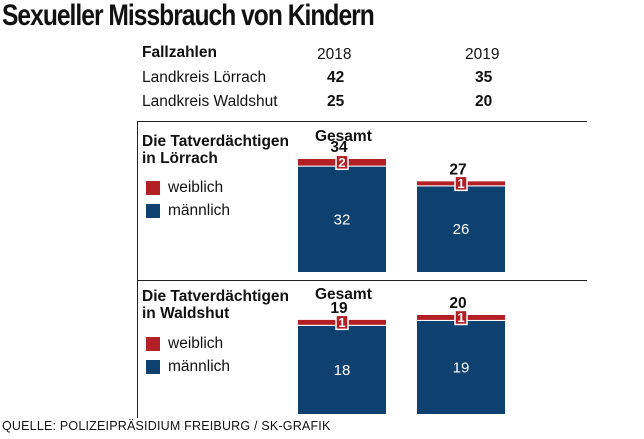  I want to click on section-title-loerrach: Die Tatverdächtigen in Lörrach, so click(215, 150).